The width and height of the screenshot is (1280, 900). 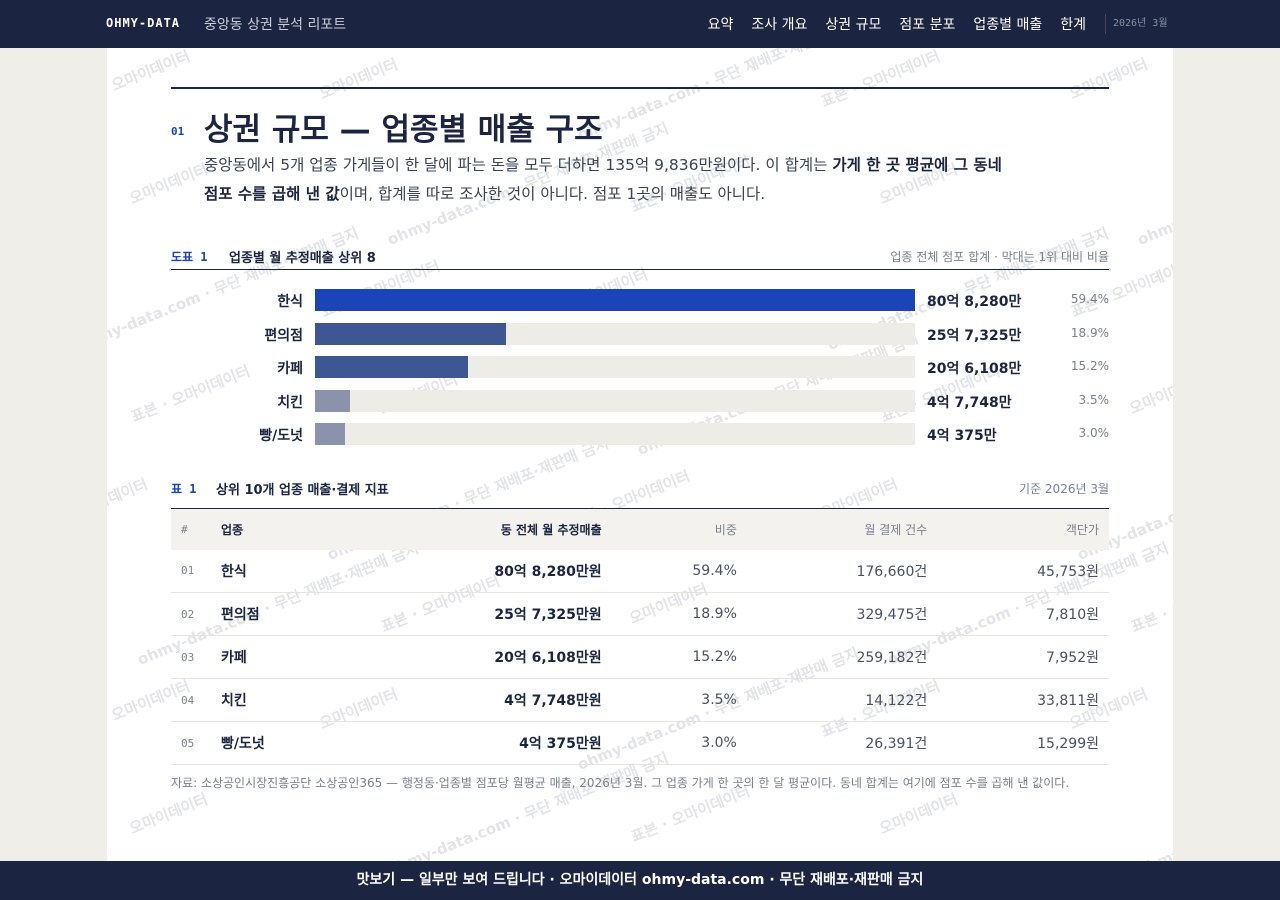 I want to click on table-row: 01 한식 80억 8,280만원 59.4% 176,660건 45,753원, so click(x=640, y=571).